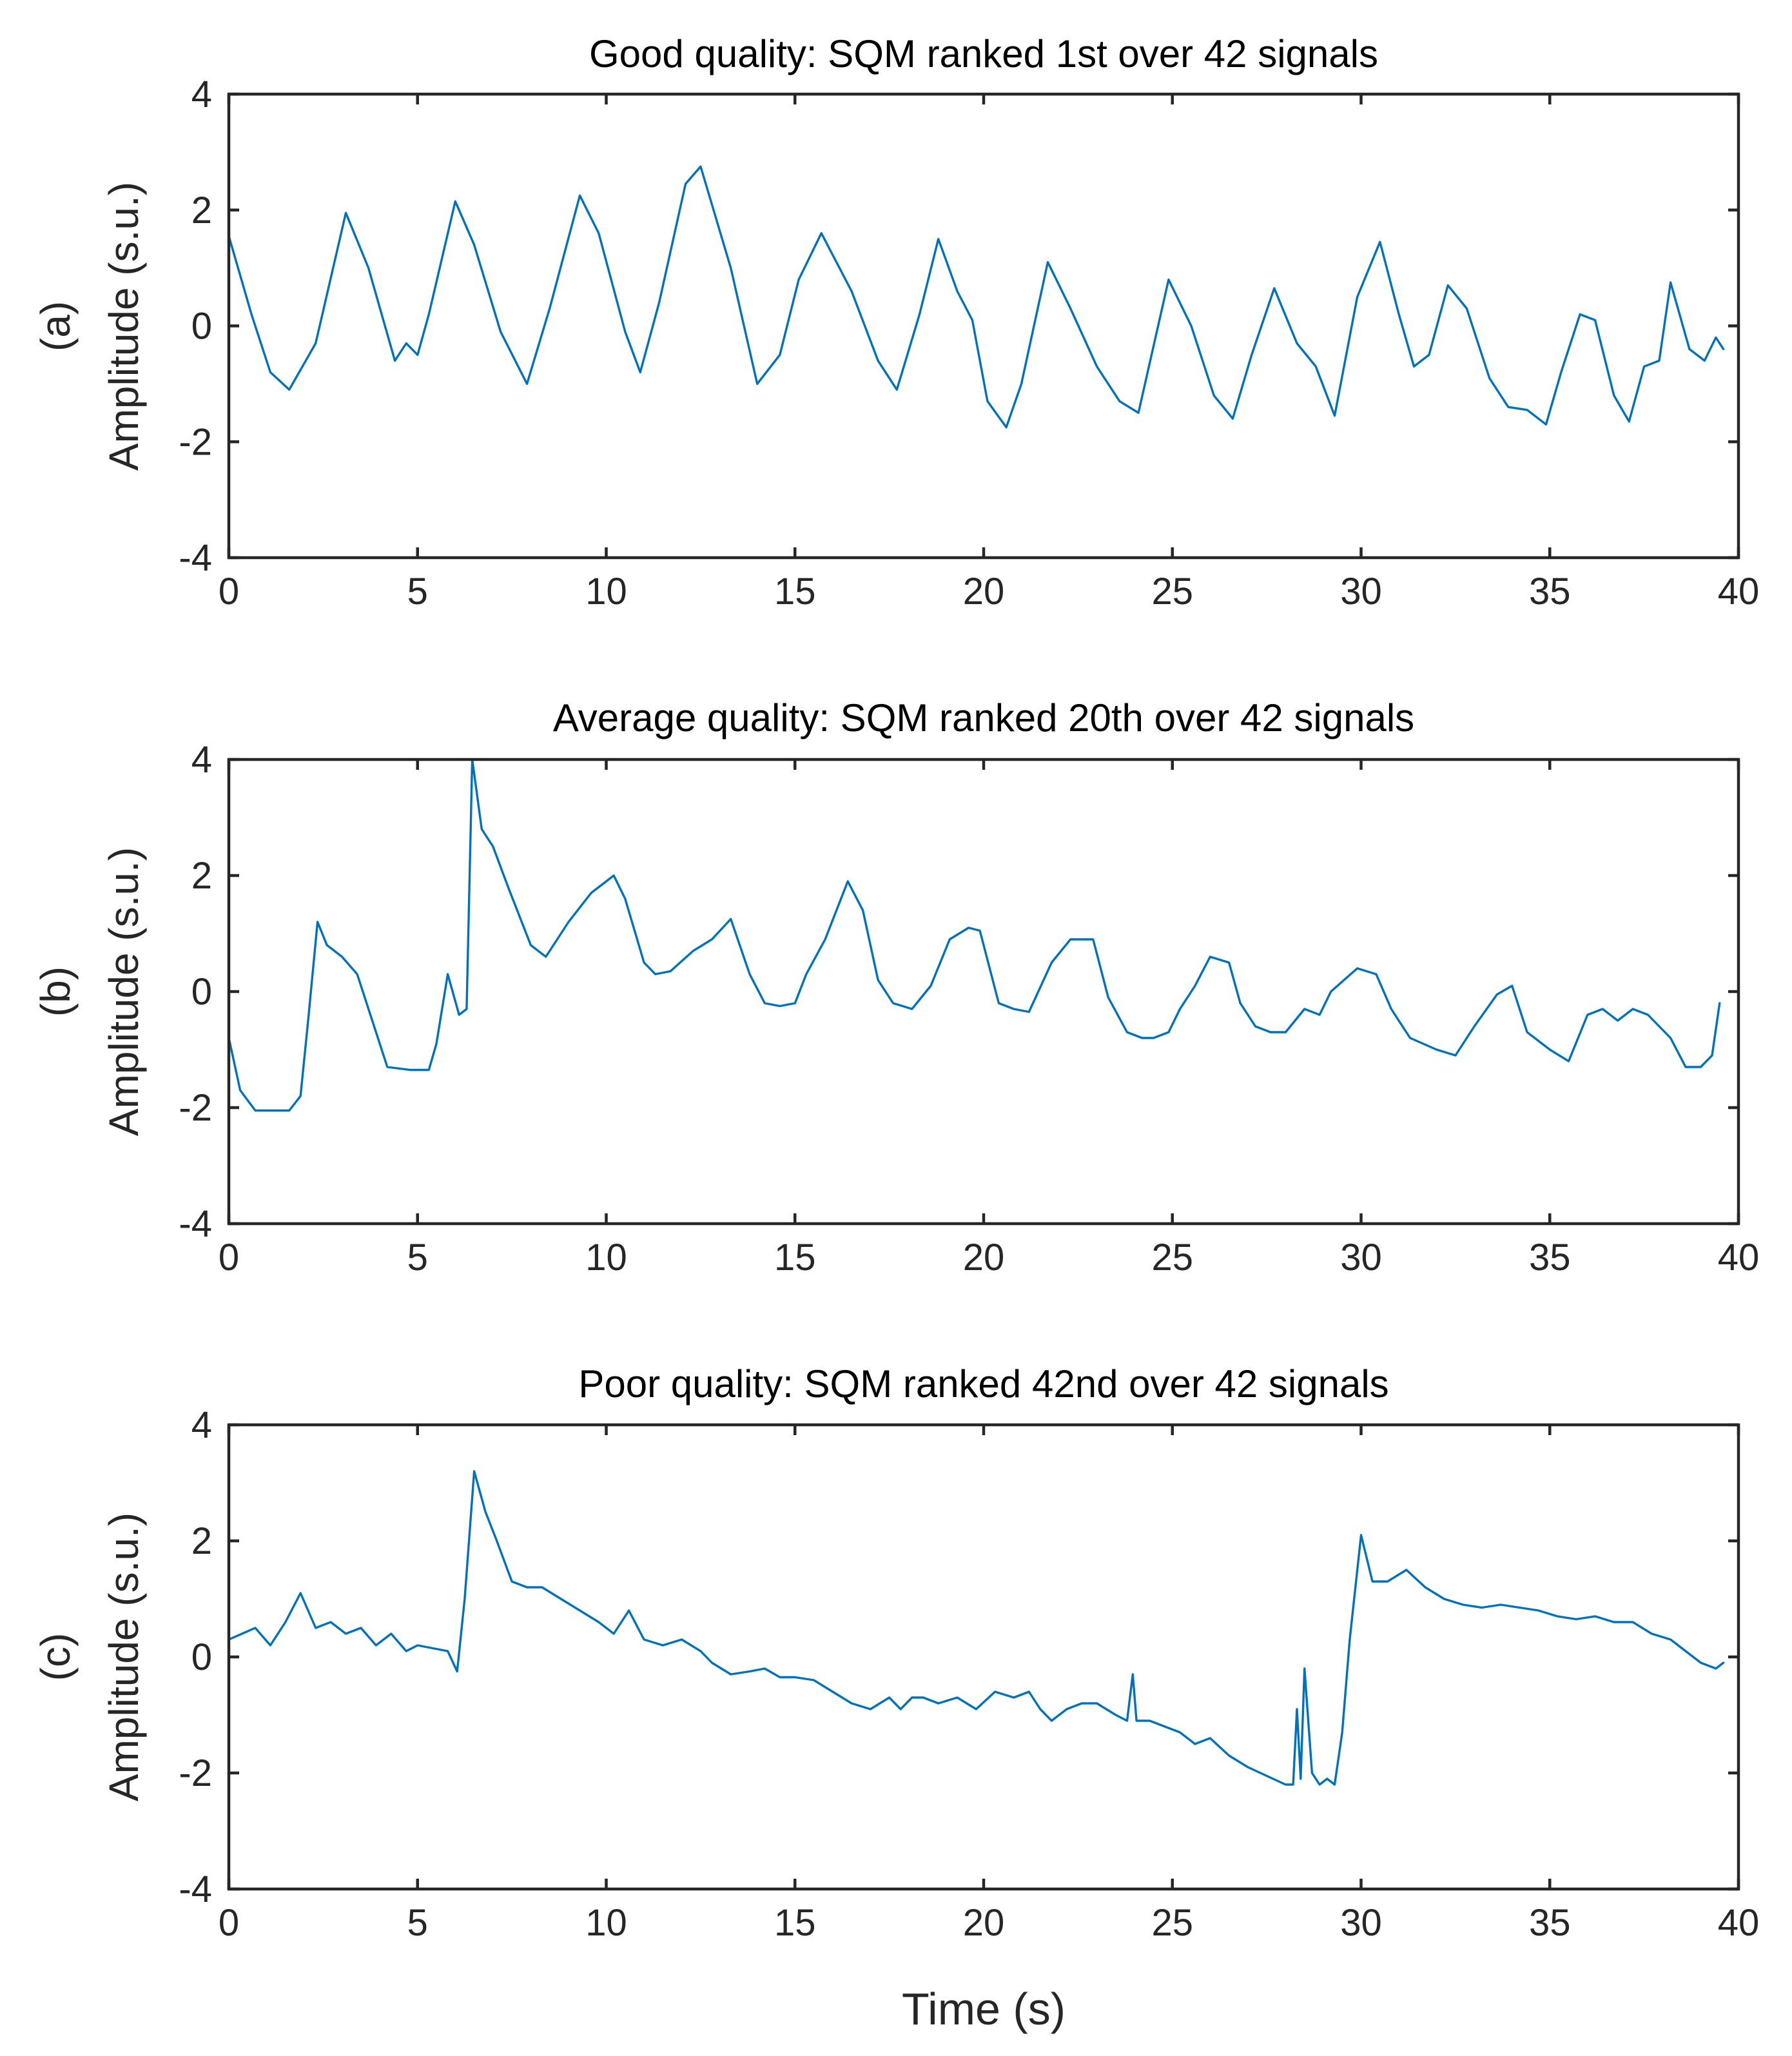  What do you see at coordinates (195, 1889) in the screenshot?
I see `panel-c-ytick-label: -4` at bounding box center [195, 1889].